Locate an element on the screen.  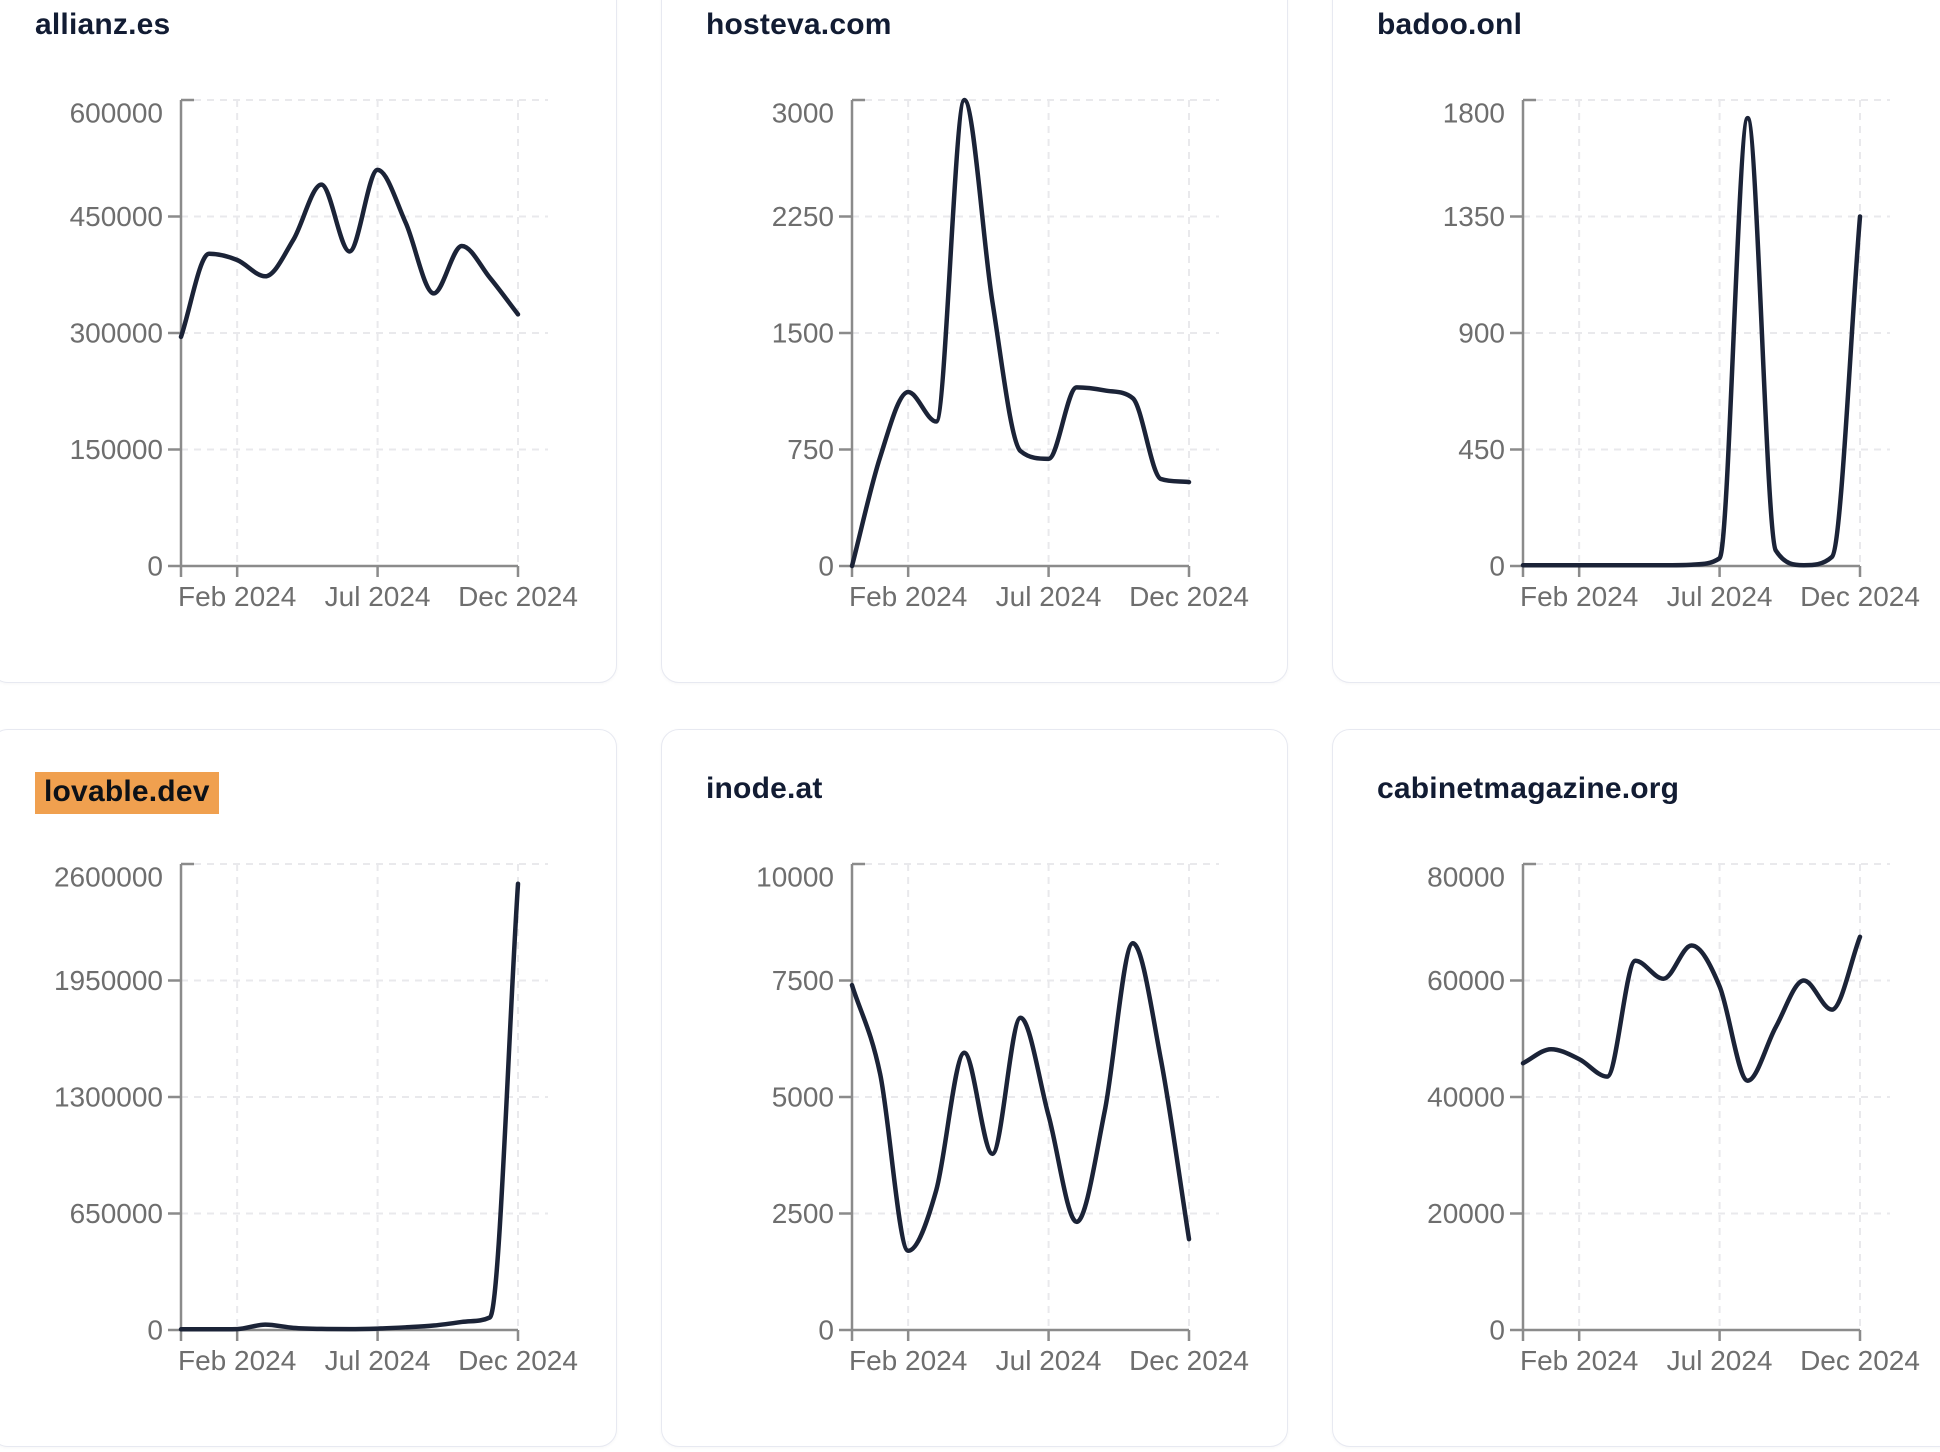
svg-text: 650000 is located at coordinates (116, 1213).